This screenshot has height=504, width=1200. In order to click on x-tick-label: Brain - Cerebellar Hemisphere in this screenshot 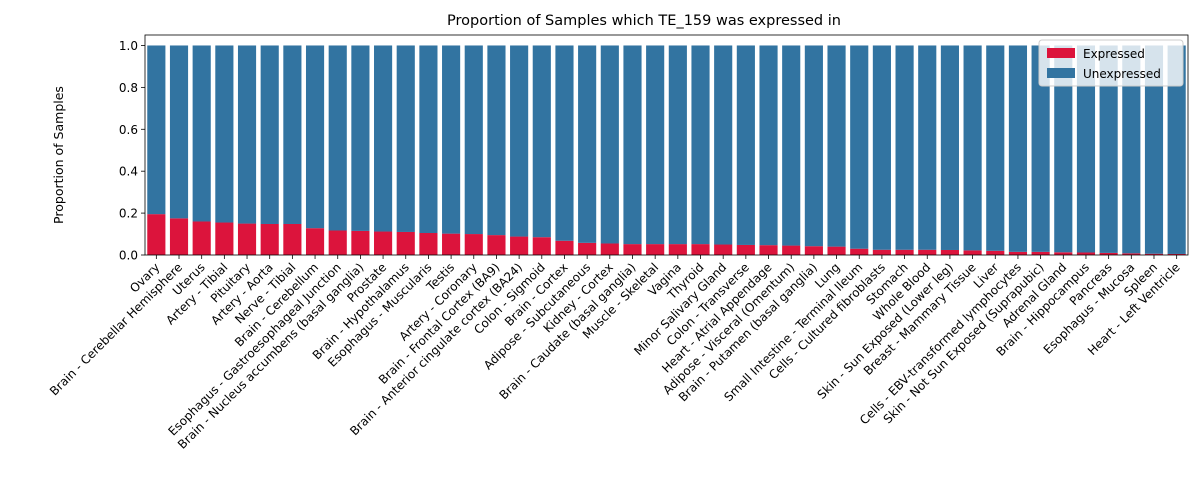, I will do `click(116, 329)`.